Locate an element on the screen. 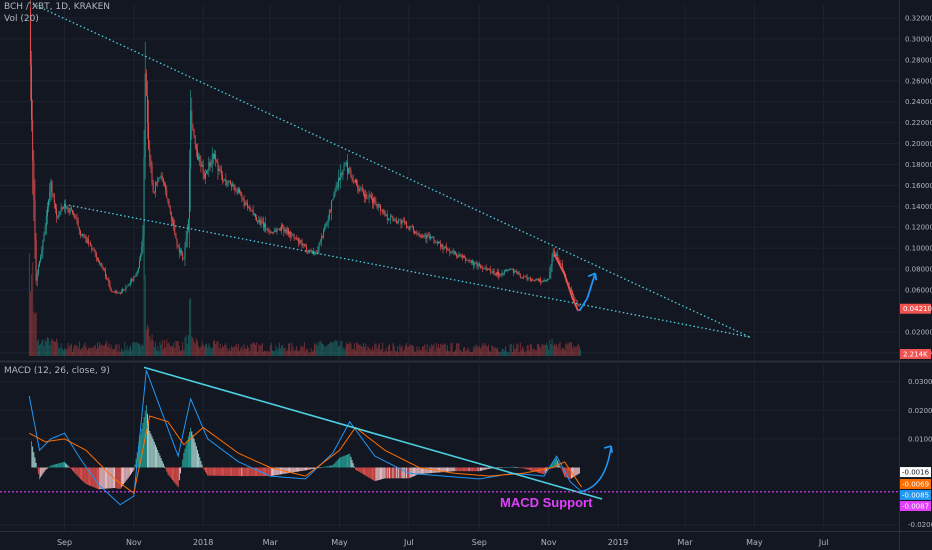 The width and height of the screenshot is (932, 550). time-axis-tick: Nov is located at coordinates (549, 542).